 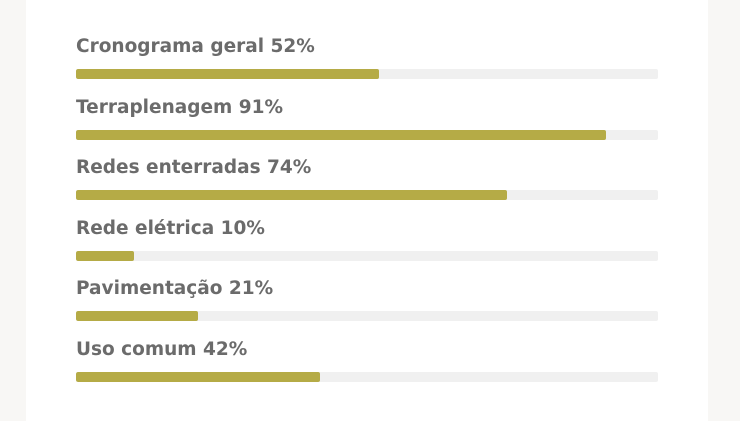 What do you see at coordinates (162, 349) in the screenshot?
I see `progress-label: Uso comum 42%` at bounding box center [162, 349].